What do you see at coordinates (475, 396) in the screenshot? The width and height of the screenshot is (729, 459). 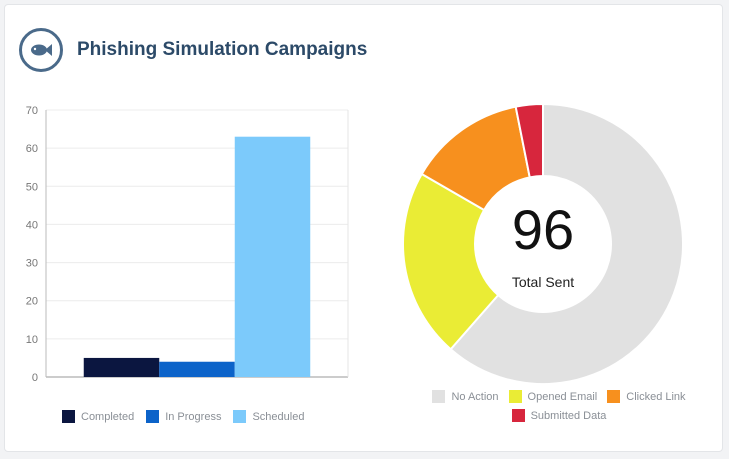 I see `legend-label: No Action` at bounding box center [475, 396].